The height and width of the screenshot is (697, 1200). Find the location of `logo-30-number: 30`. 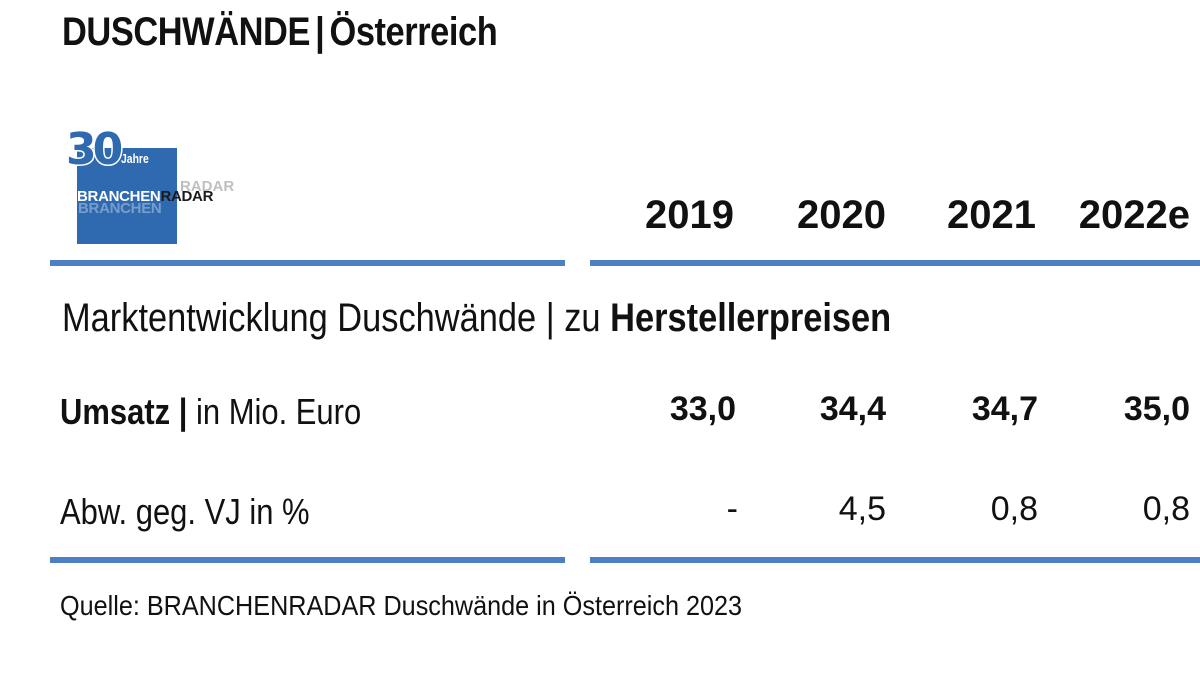

logo-30-number: 30 is located at coordinates (94, 149).